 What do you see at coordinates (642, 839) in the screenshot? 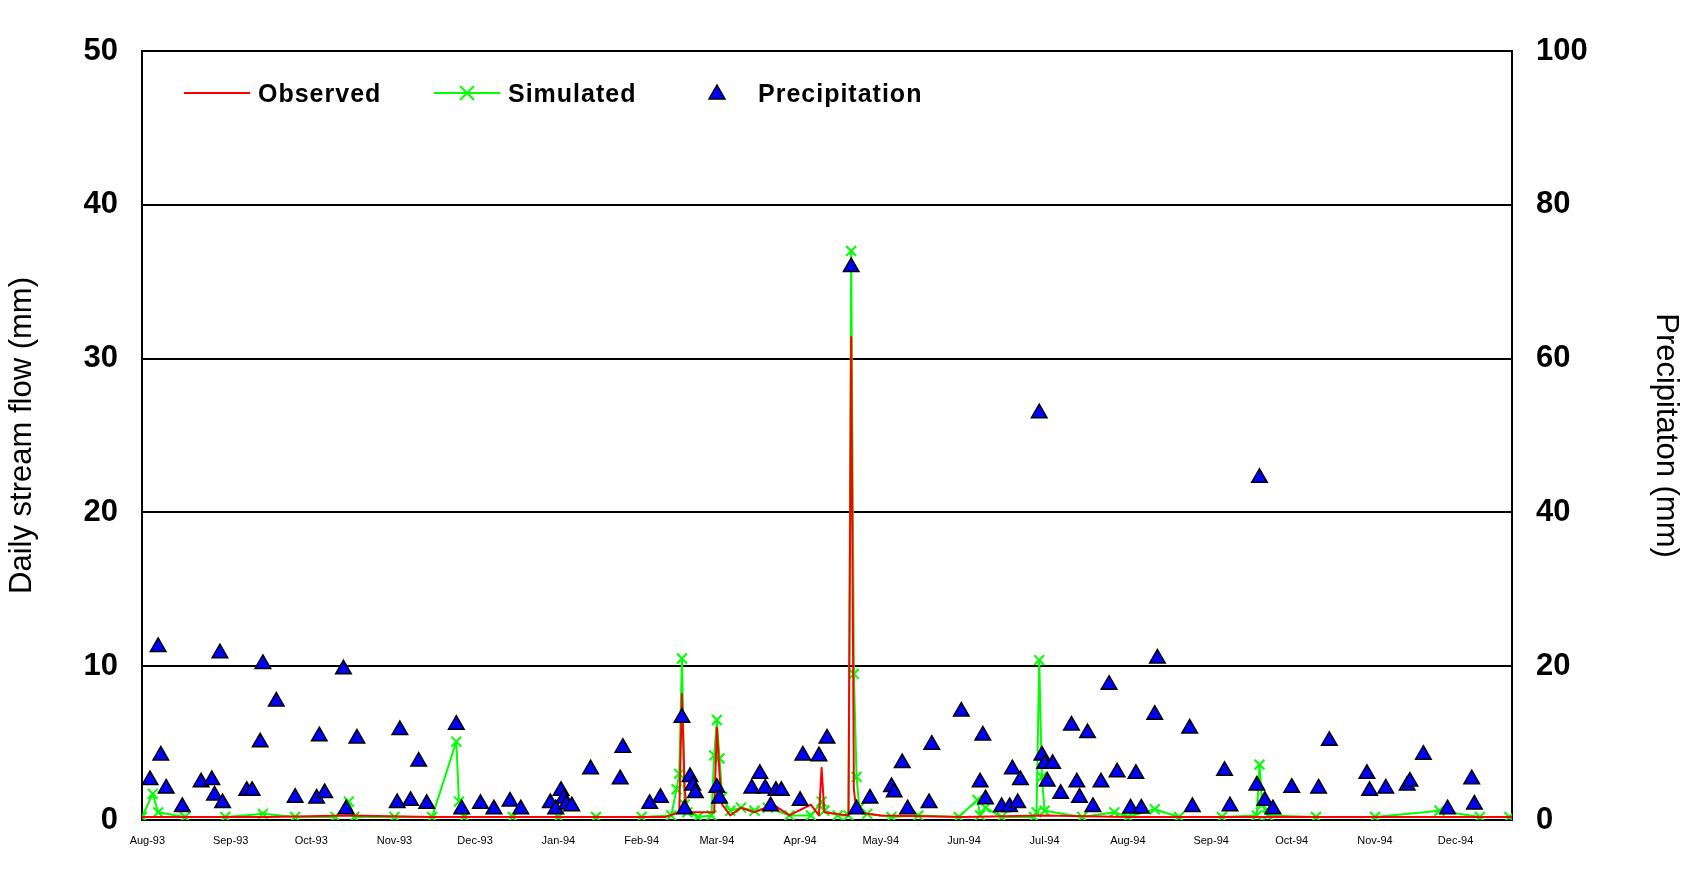
I see `x-tick-label: Feb-94` at bounding box center [642, 839].